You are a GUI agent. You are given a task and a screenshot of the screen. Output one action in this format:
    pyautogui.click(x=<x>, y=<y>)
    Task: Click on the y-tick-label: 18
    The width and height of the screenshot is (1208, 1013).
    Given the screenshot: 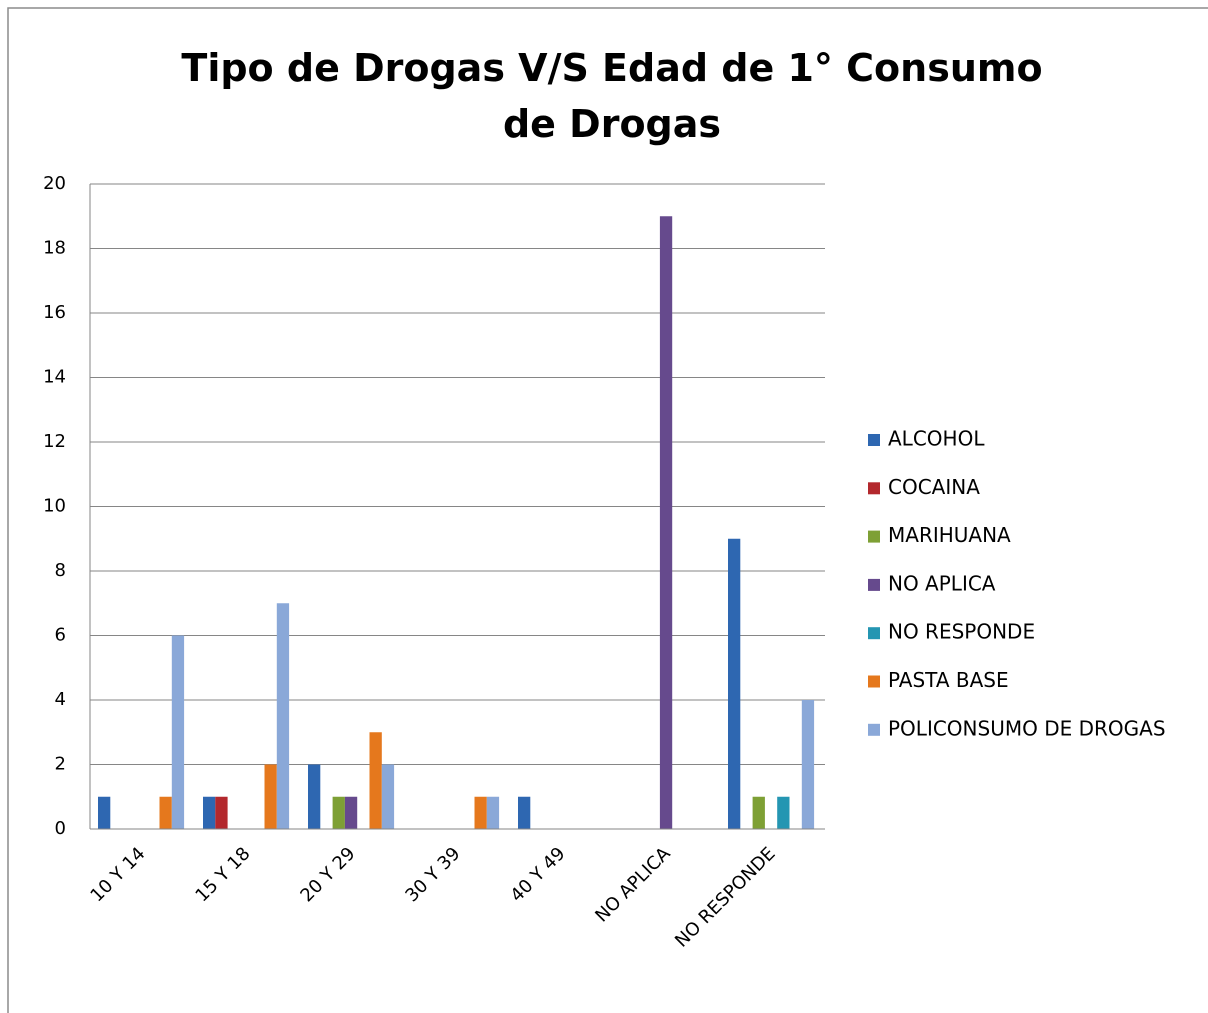 What is the action you would take?
    pyautogui.click(x=54, y=248)
    